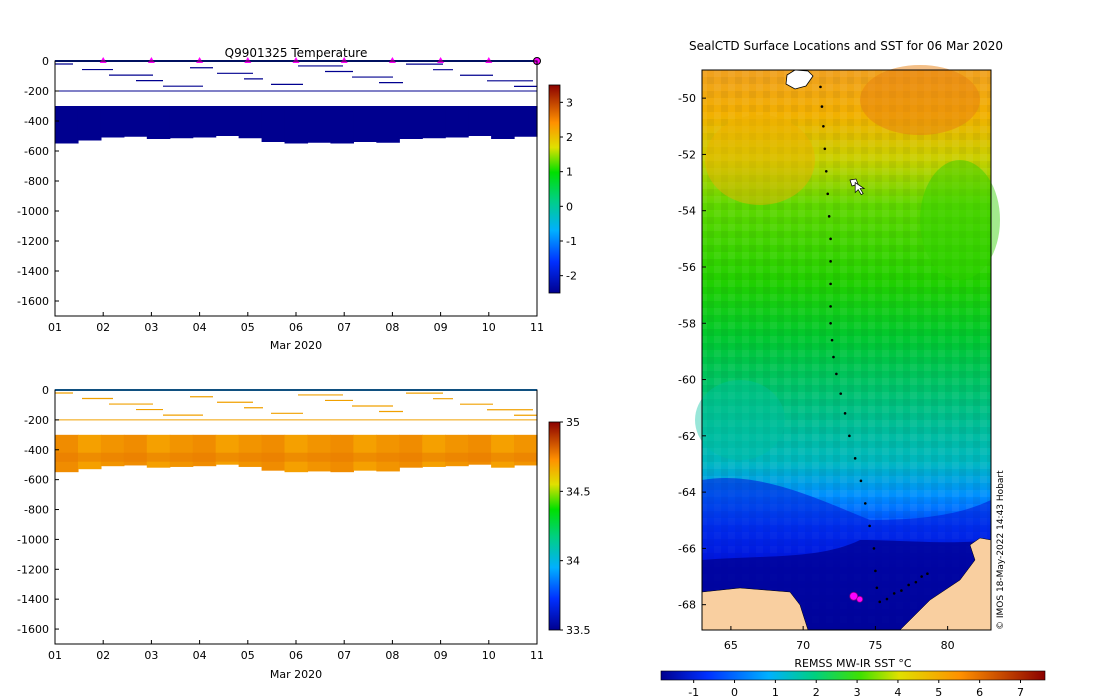 Image resolution: width=1100 pixels, height=700 pixels. I want to click on temperature-colorbar, so click(554, 189).